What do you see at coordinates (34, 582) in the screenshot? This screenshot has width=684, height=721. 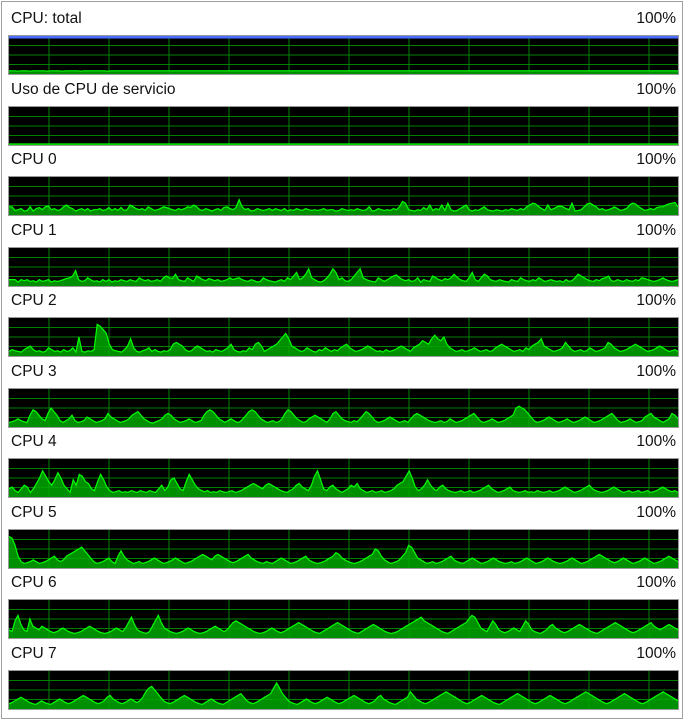 I see `cpu-label: CPU 6` at bounding box center [34, 582].